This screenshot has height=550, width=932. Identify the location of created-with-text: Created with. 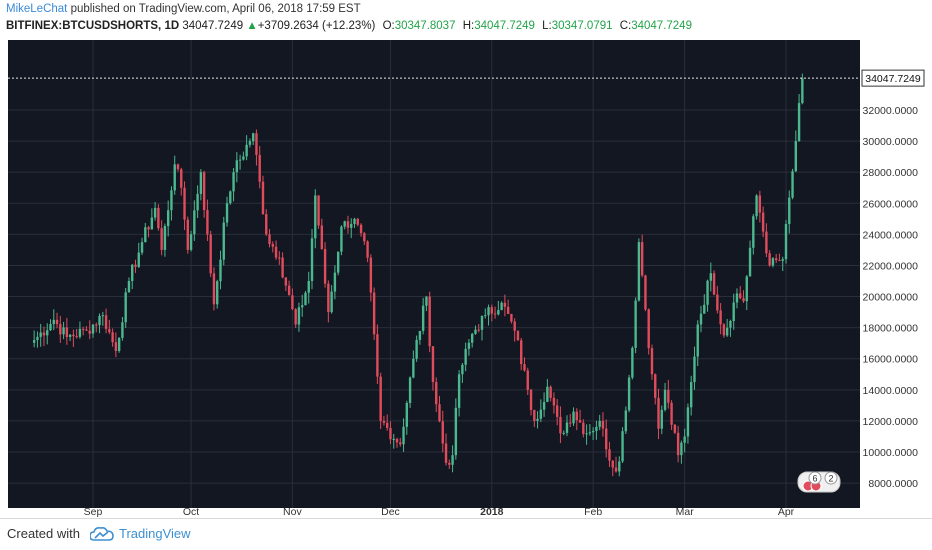
(43, 533).